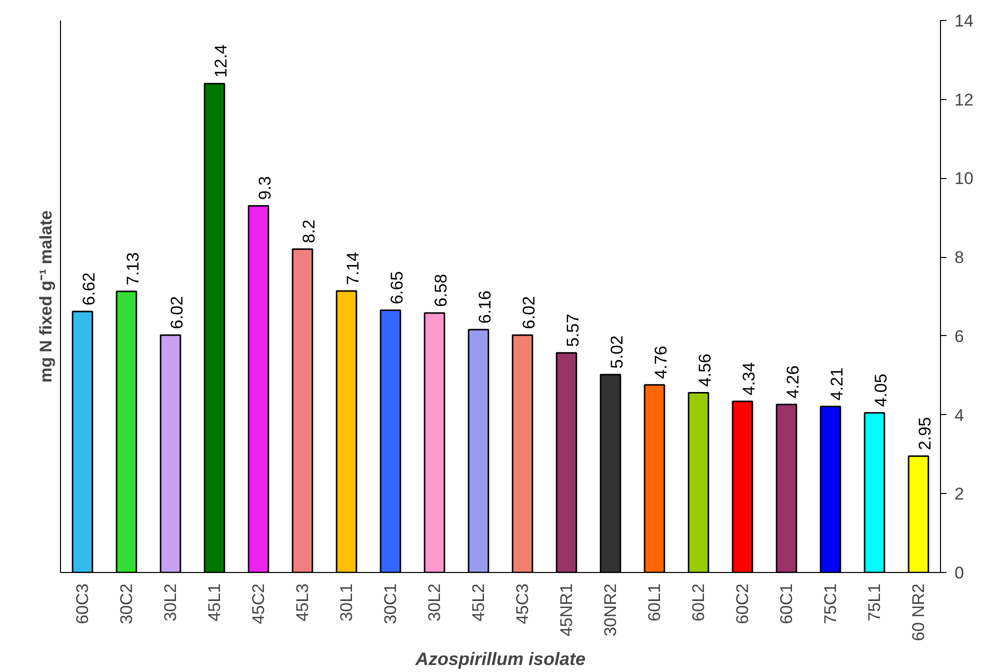 This screenshot has width=1000, height=672. I want to click on data-label: 8.2, so click(309, 232).